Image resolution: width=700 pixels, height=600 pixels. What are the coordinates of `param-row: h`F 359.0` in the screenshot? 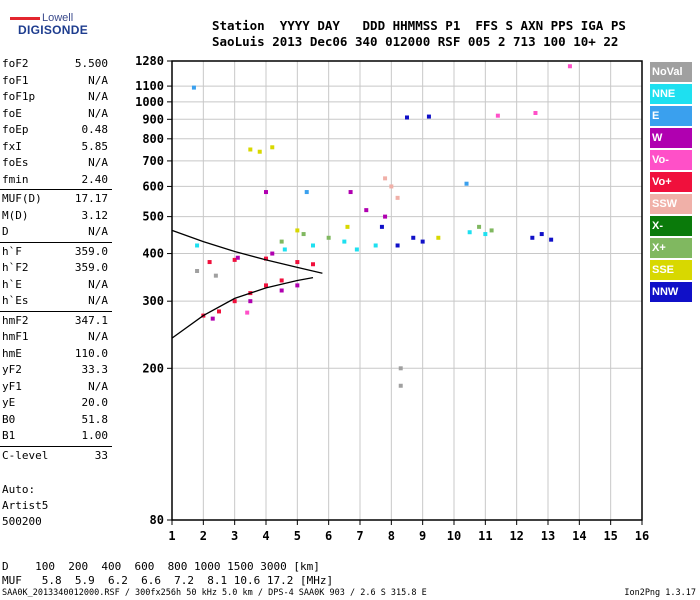 It's located at (56, 252).